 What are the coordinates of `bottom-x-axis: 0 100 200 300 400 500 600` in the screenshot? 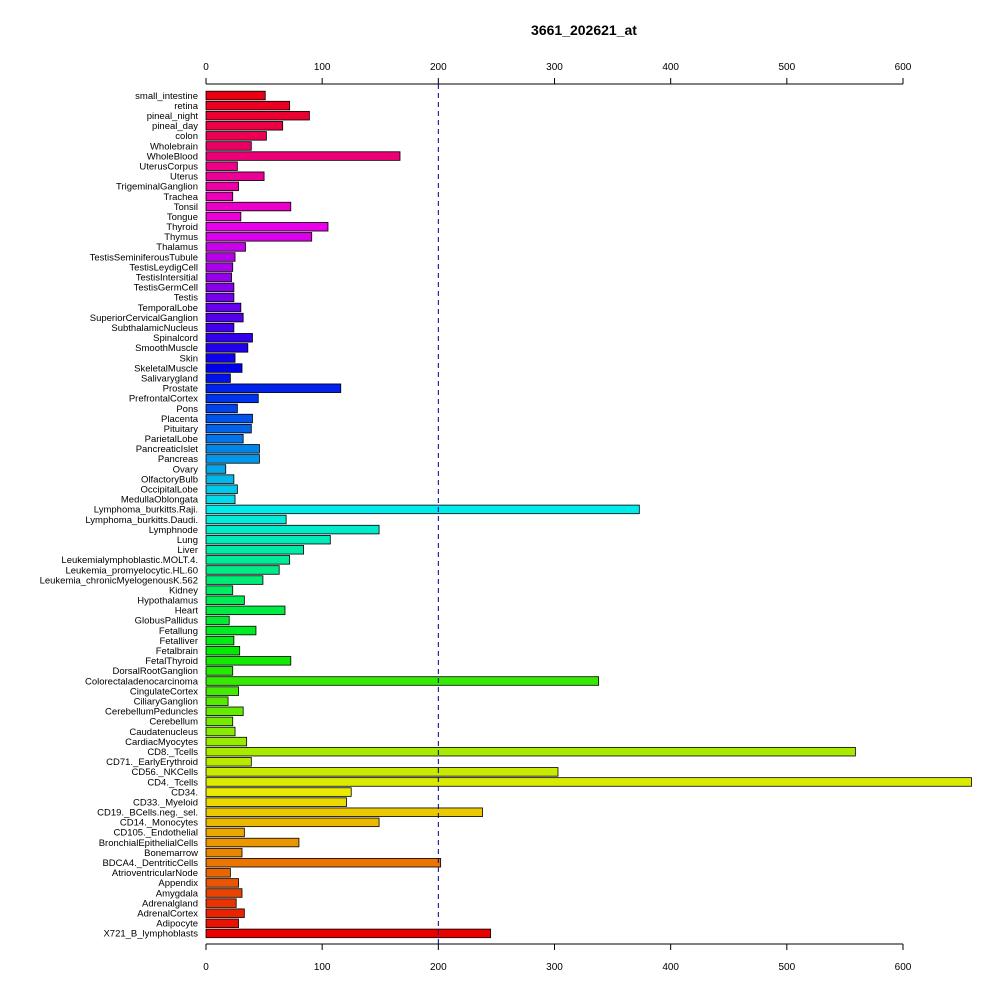 It's located at (557, 958).